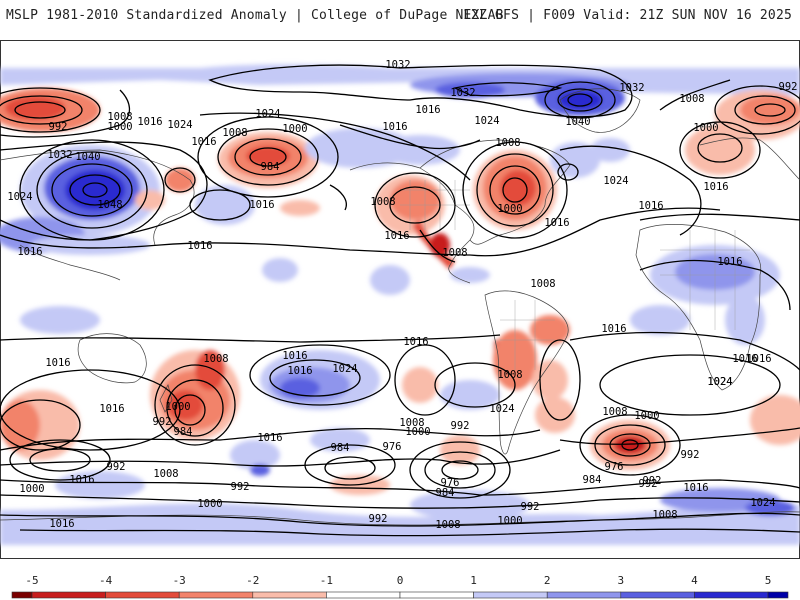 The width and height of the screenshot is (800, 600). Describe the element at coordinates (58, 127) in the screenshot. I see `isobar-label-iso-992-nw: 992` at that location.